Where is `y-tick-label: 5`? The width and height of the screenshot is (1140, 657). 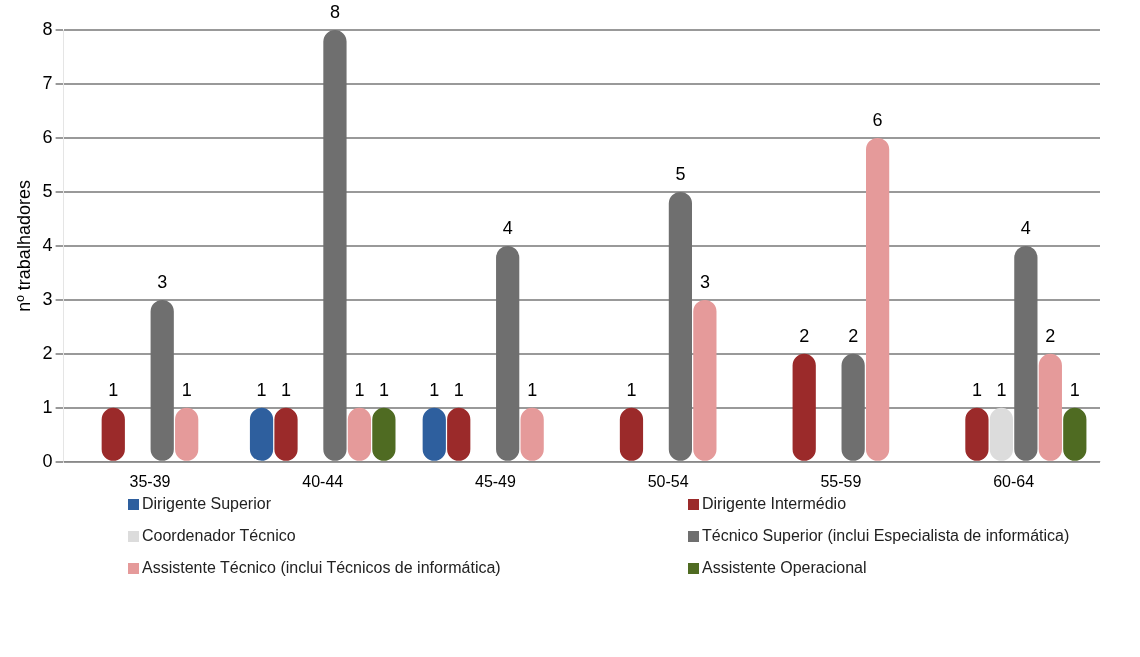 y-tick-label: 5 is located at coordinates (47, 190).